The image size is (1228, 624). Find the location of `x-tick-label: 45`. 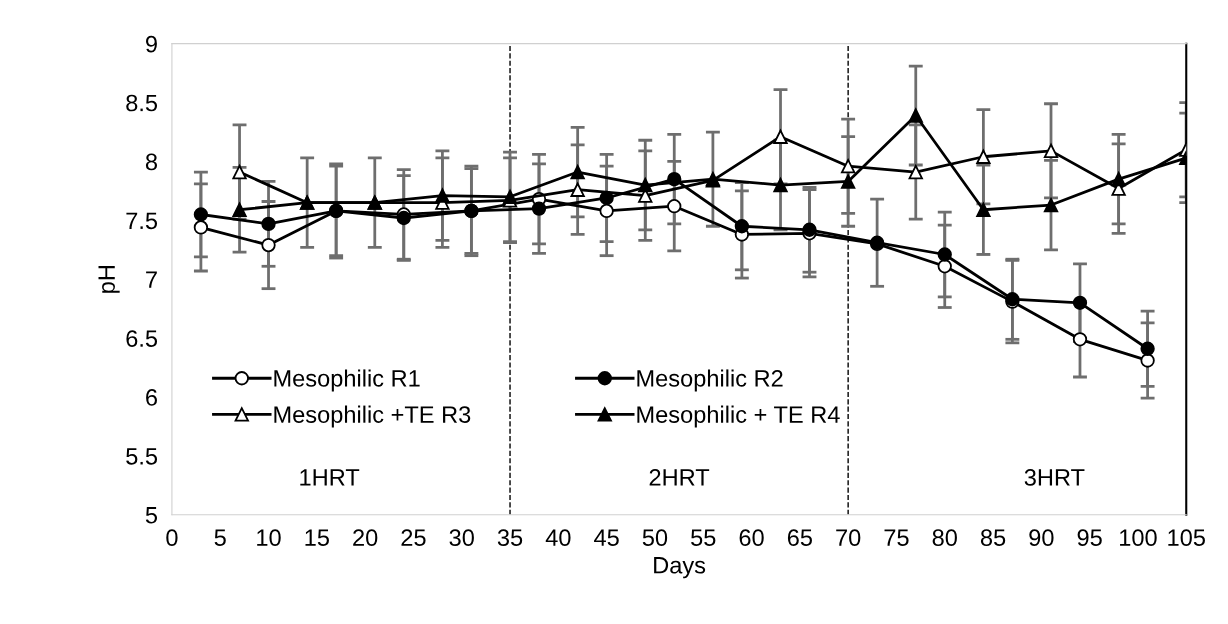

x-tick-label: 45 is located at coordinates (606, 538).